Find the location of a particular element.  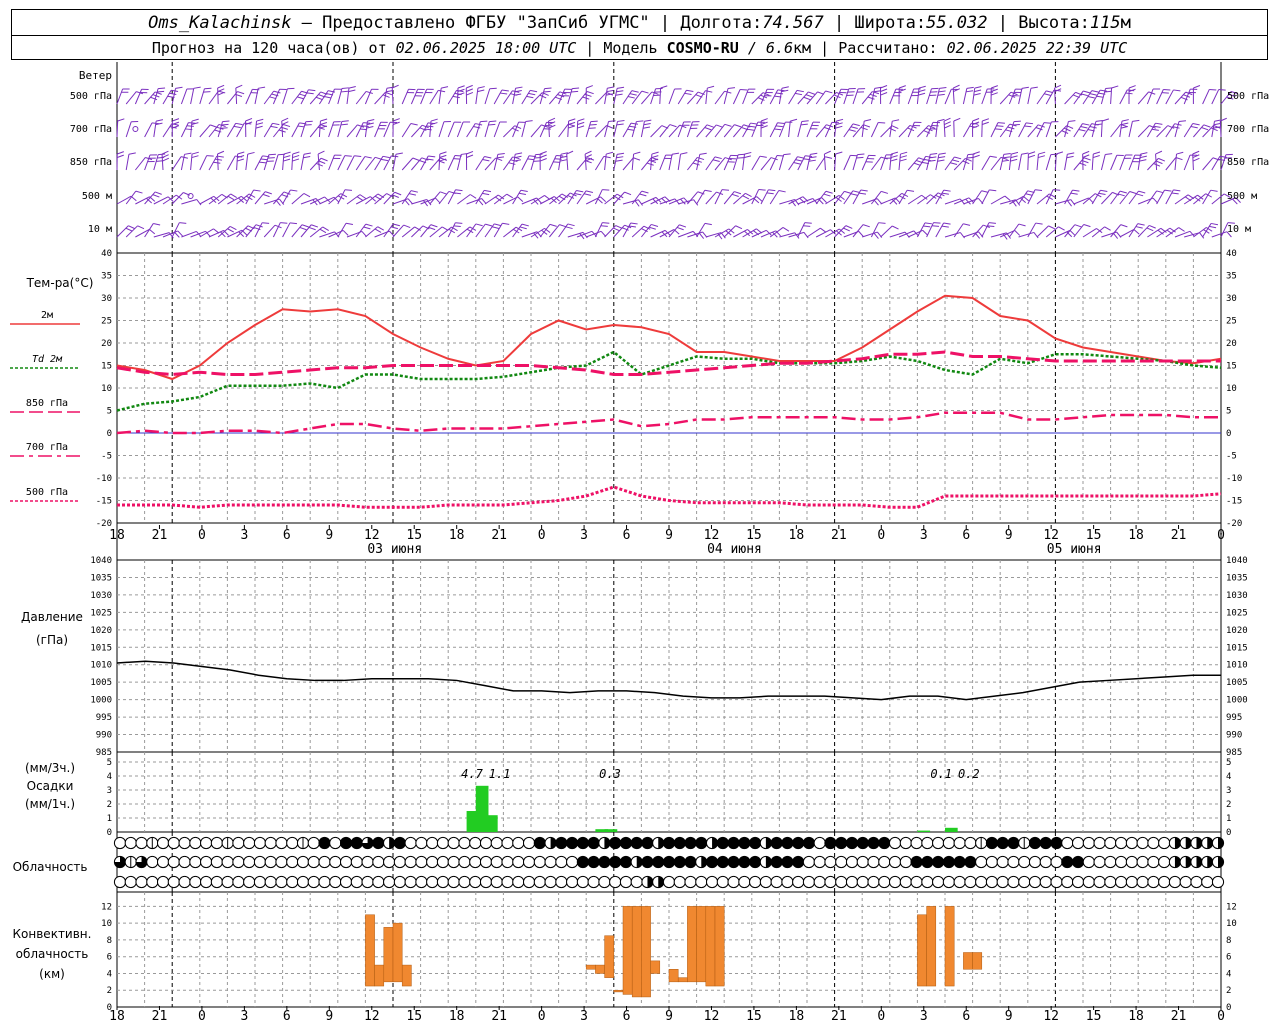

temp-ytick-left-10: 10 is located at coordinates (106, 389).